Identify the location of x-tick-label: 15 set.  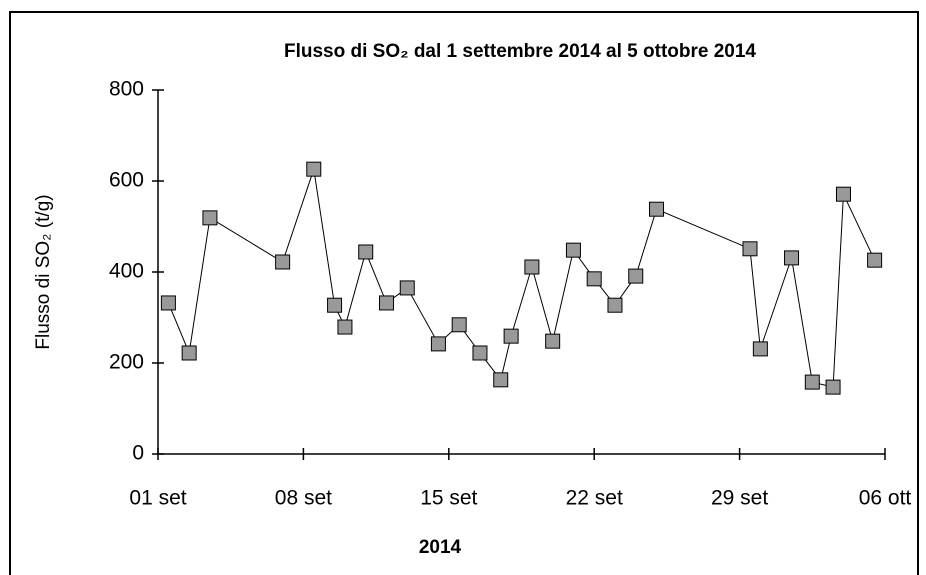
(448, 498).